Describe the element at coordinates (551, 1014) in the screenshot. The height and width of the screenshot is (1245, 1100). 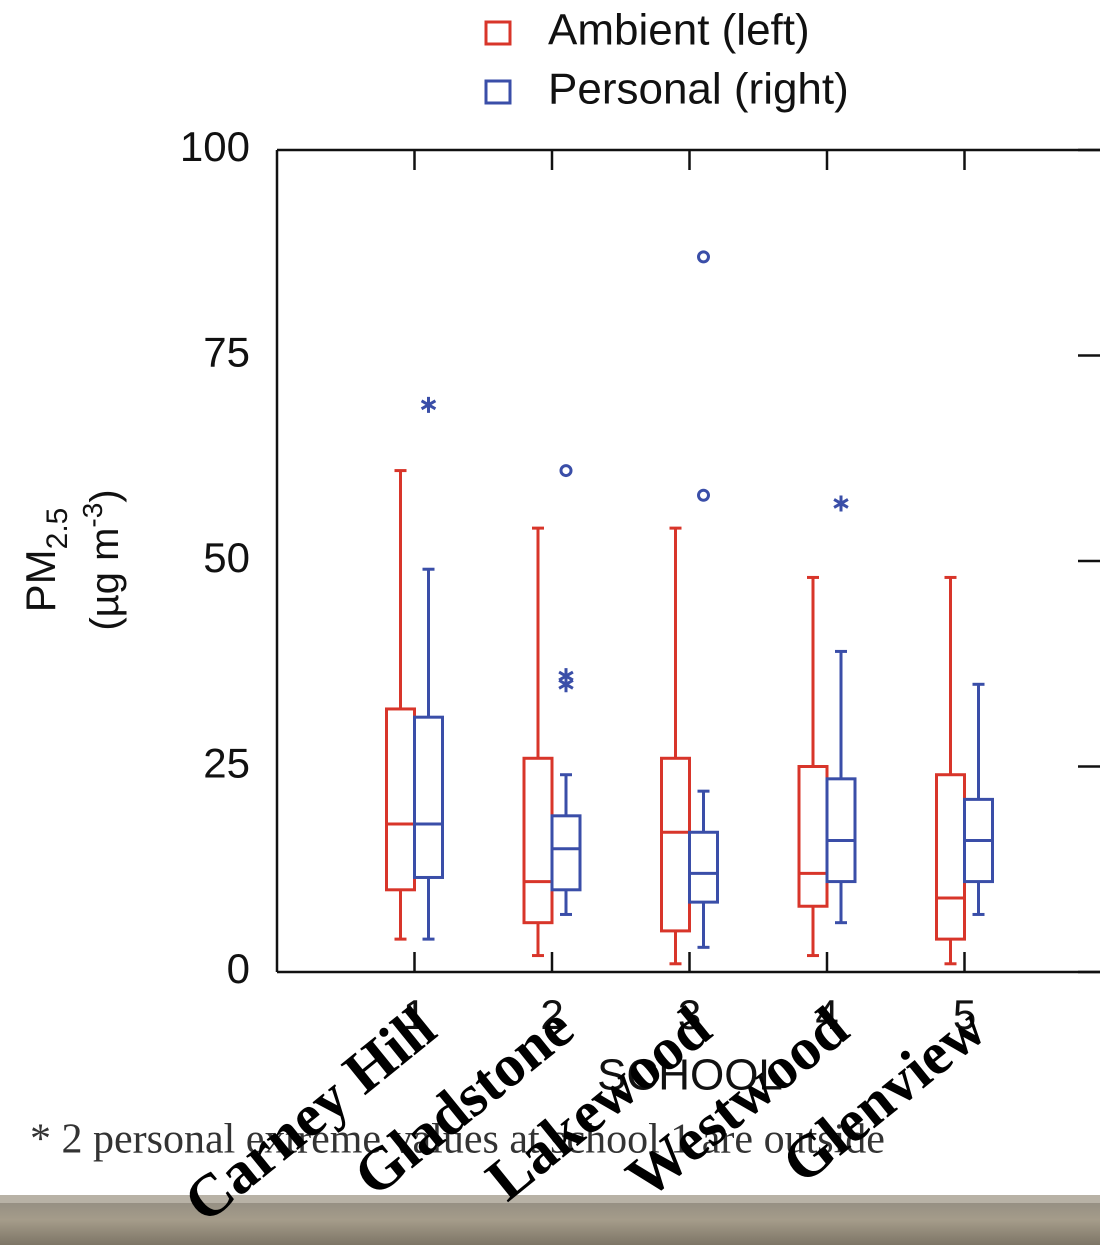
I see `x-tick-label: 2` at that location.